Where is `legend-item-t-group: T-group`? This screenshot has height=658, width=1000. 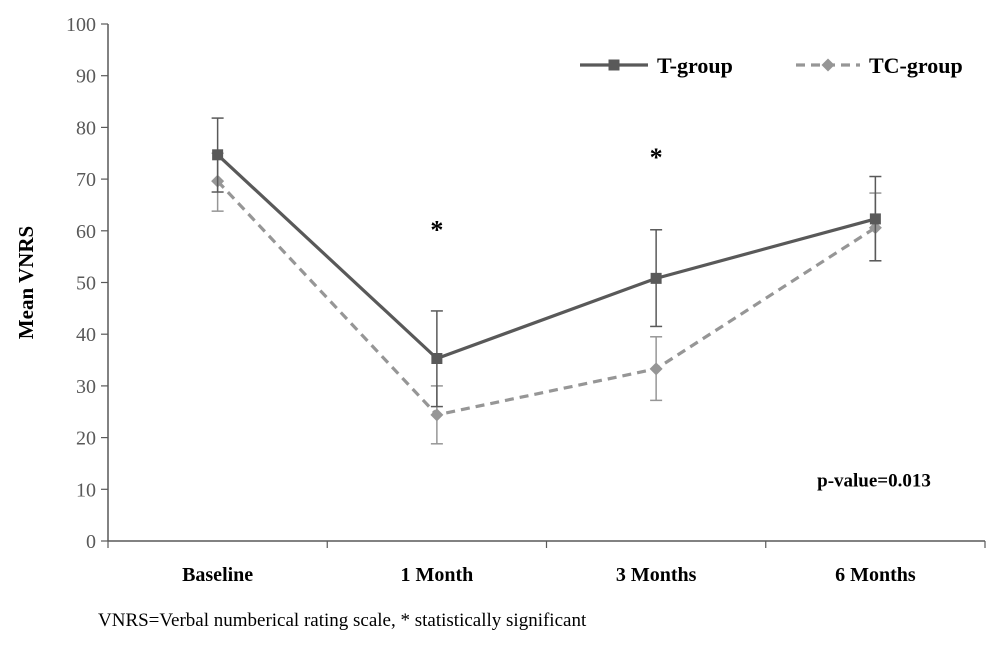
legend-item-t-group: T-group is located at coordinates (656, 65).